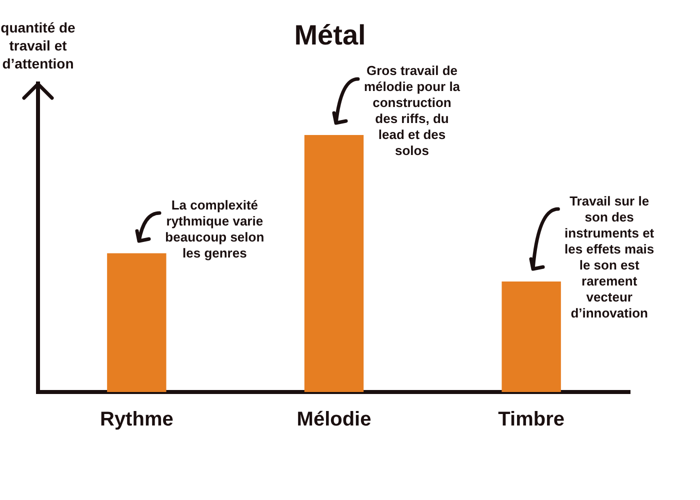  Describe the element at coordinates (609, 257) in the screenshot. I see `annotation: Travail sur le son des instruments et les effets mais le son est rarement vecteur d’innovation` at that location.